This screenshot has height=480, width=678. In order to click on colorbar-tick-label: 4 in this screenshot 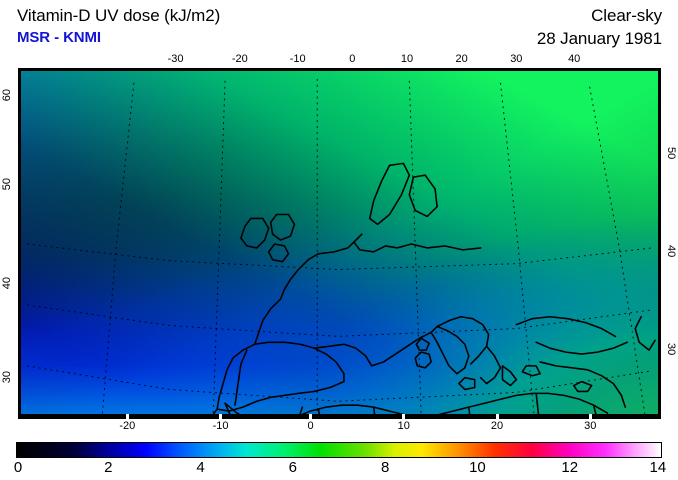, I will do `click(200, 467)`.